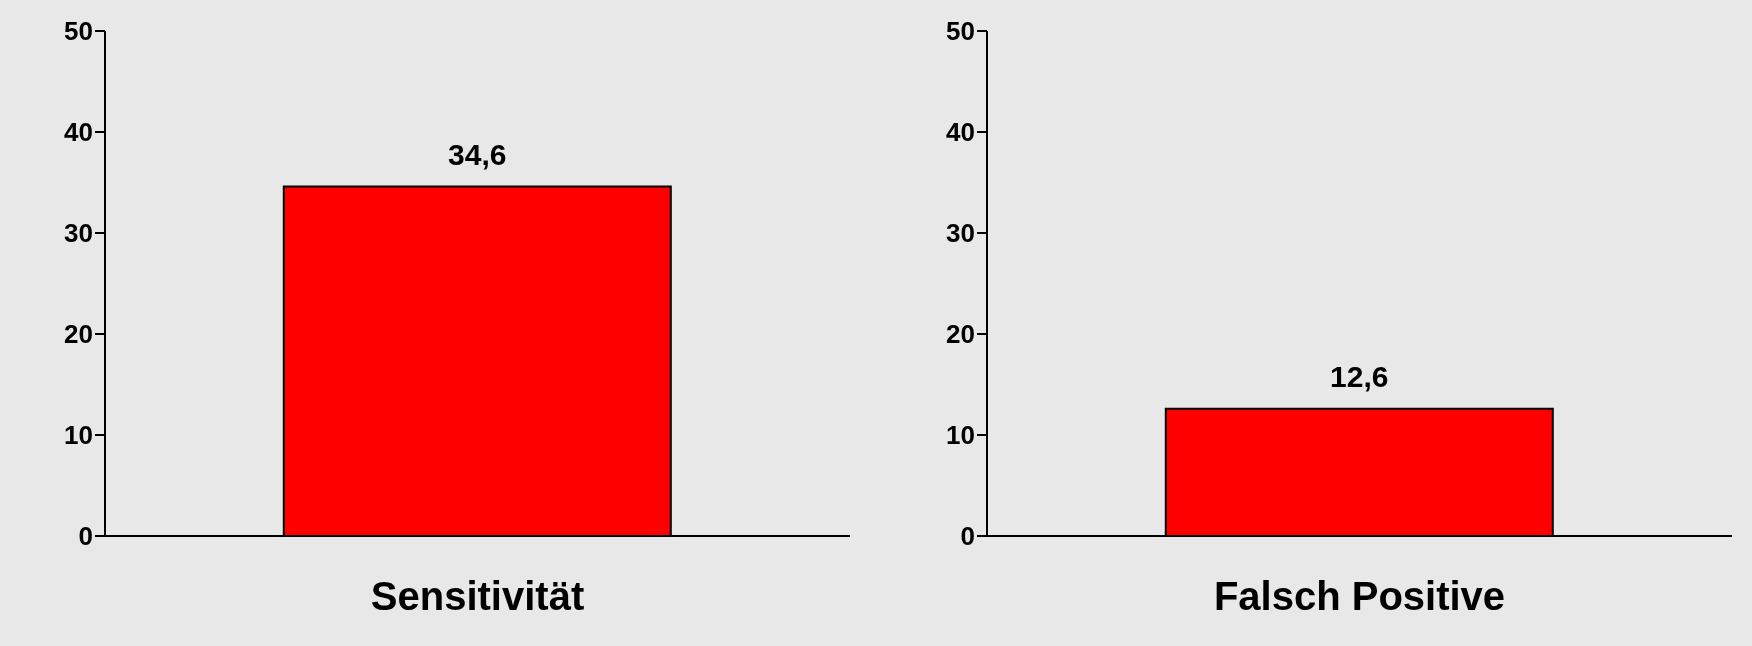 This screenshot has height=646, width=1752. Describe the element at coordinates (477, 154) in the screenshot. I see `data-label: 34,6` at that location.